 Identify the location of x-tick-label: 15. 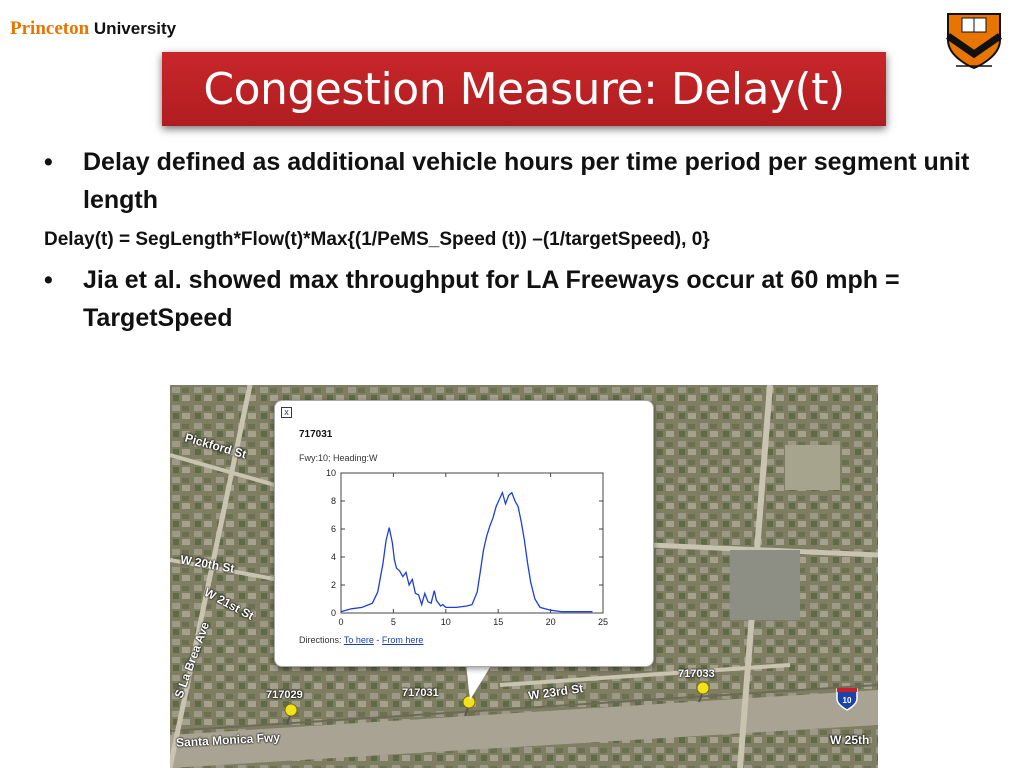
(498, 622).